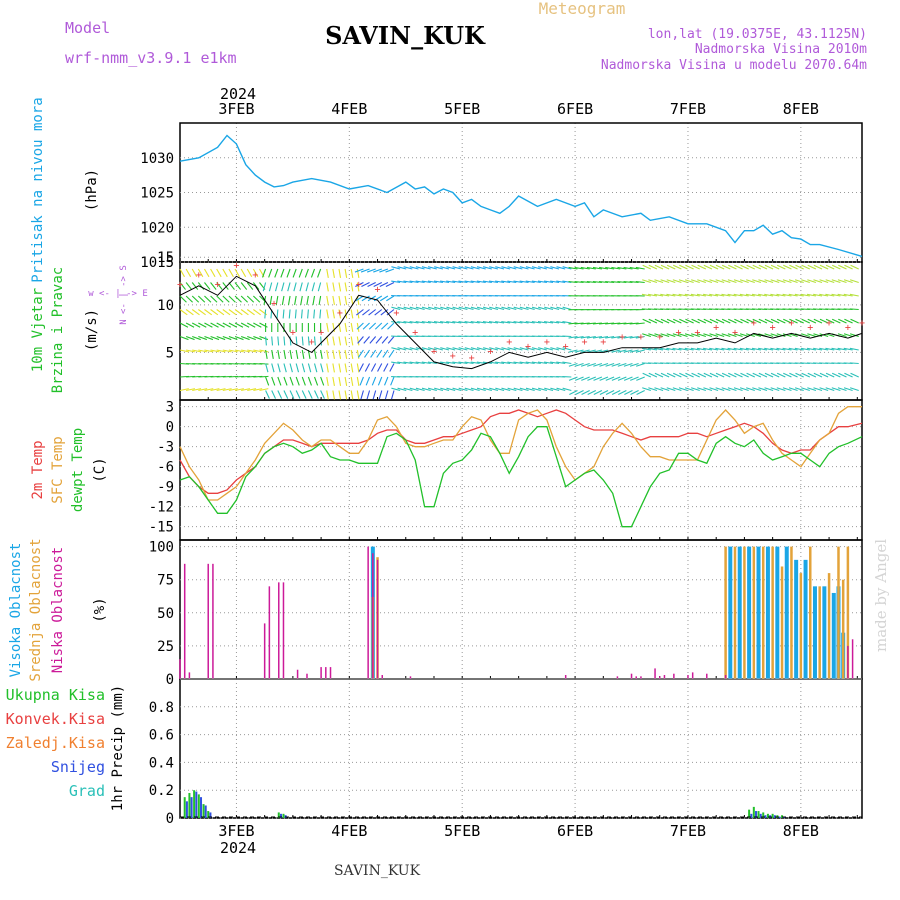 This screenshot has width=900, height=900. What do you see at coordinates (55, 743) in the screenshot?
I see `legend-item: Zaledj.Kisa` at bounding box center [55, 743].